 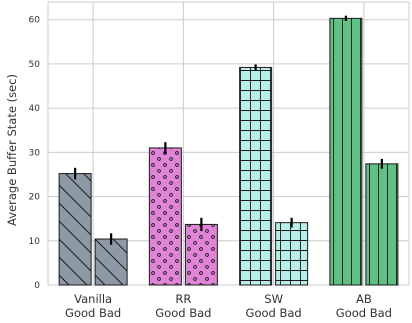 What do you see at coordinates (256, 176) in the screenshot?
I see `bar-sw-good` at bounding box center [256, 176].